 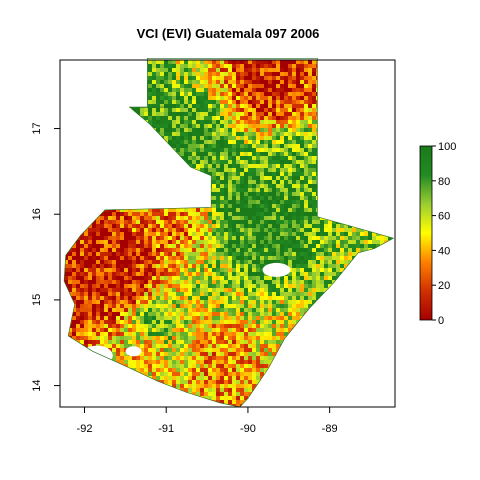 I want to click on legend-color-bar, so click(x=426, y=233).